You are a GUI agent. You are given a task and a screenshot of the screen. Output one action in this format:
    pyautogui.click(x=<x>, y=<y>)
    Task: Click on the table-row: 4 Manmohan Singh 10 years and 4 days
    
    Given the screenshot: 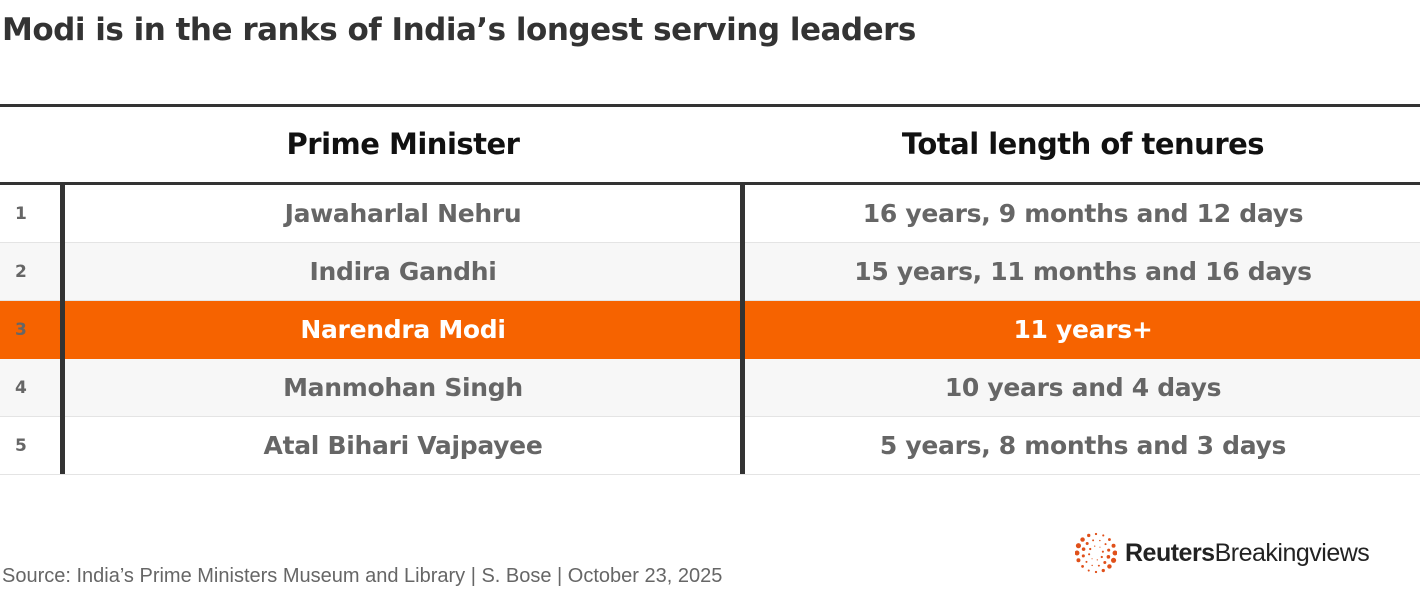 What is the action you would take?
    pyautogui.click(x=710, y=388)
    